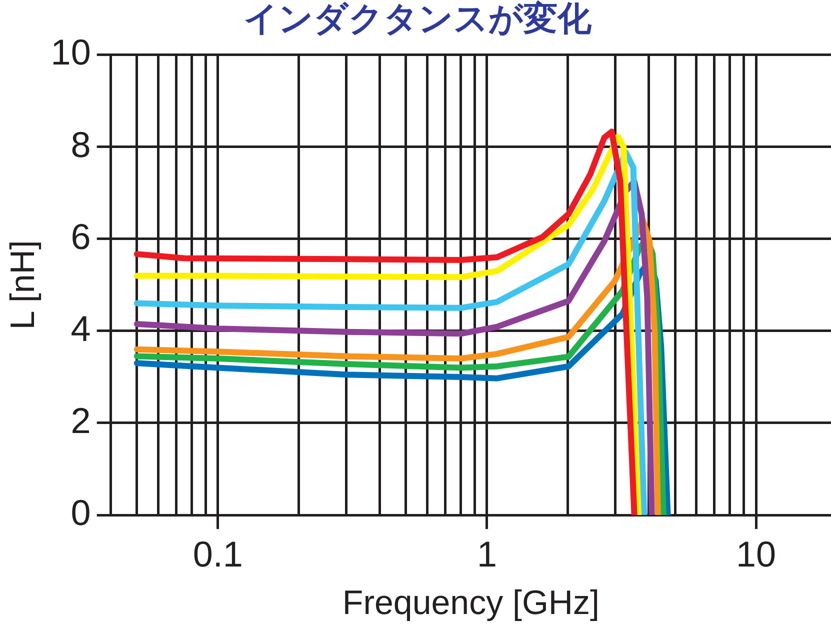  What do you see at coordinates (486, 554) in the screenshot?
I see `x-tick-label: 1` at bounding box center [486, 554].